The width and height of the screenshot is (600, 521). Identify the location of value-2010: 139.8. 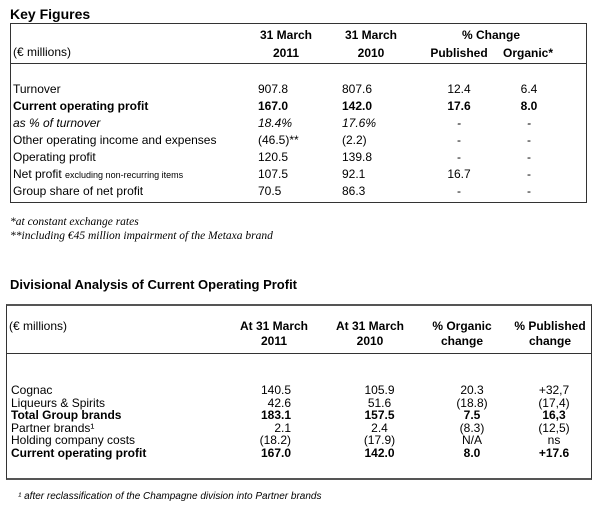
(357, 157).